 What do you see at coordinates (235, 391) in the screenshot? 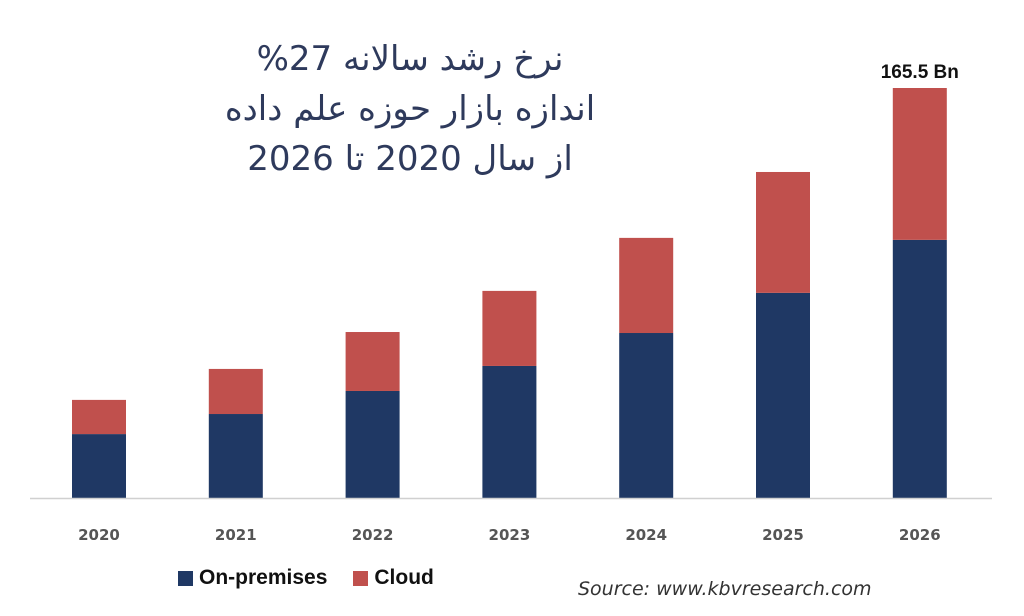
I see `bar-cloud-2021` at bounding box center [235, 391].